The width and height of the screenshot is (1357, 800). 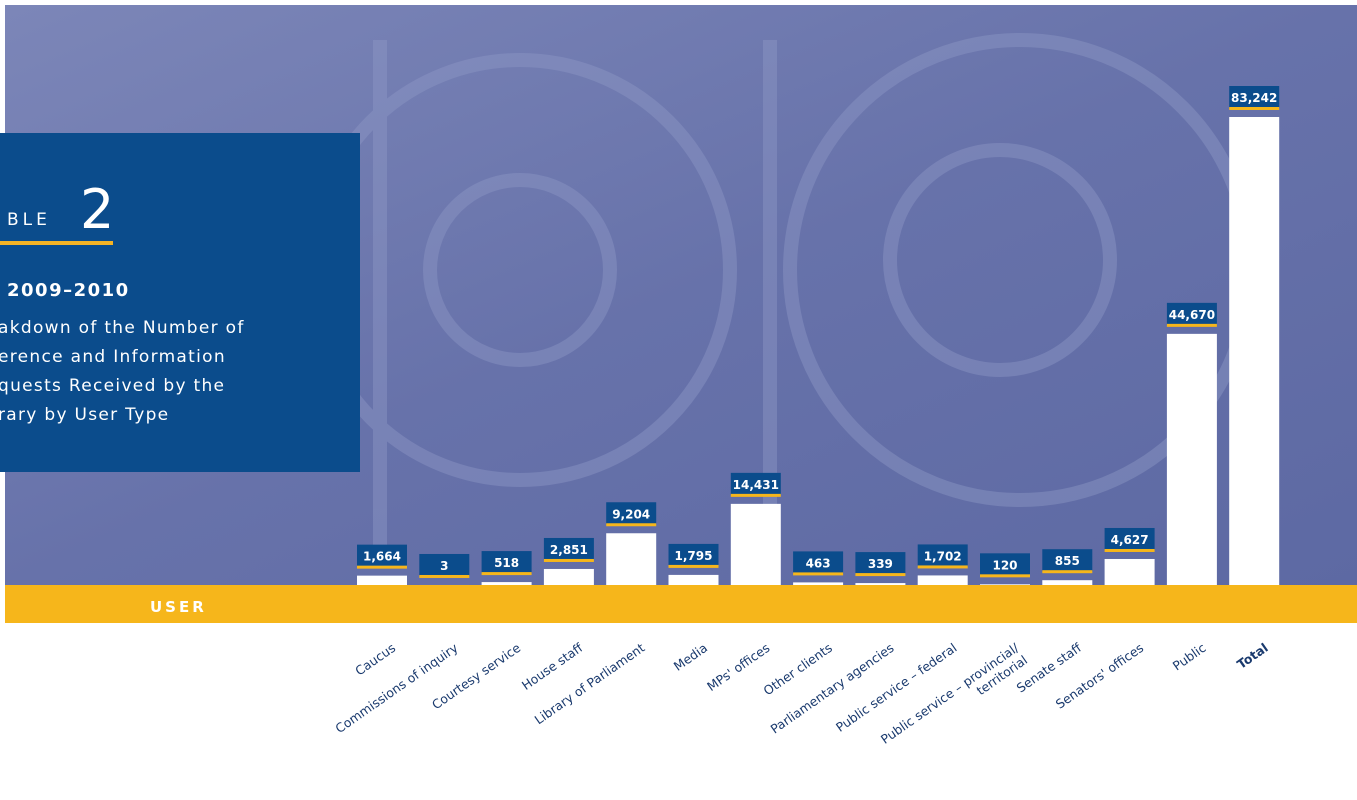 I want to click on value-label: 4,627, so click(x=1130, y=540).